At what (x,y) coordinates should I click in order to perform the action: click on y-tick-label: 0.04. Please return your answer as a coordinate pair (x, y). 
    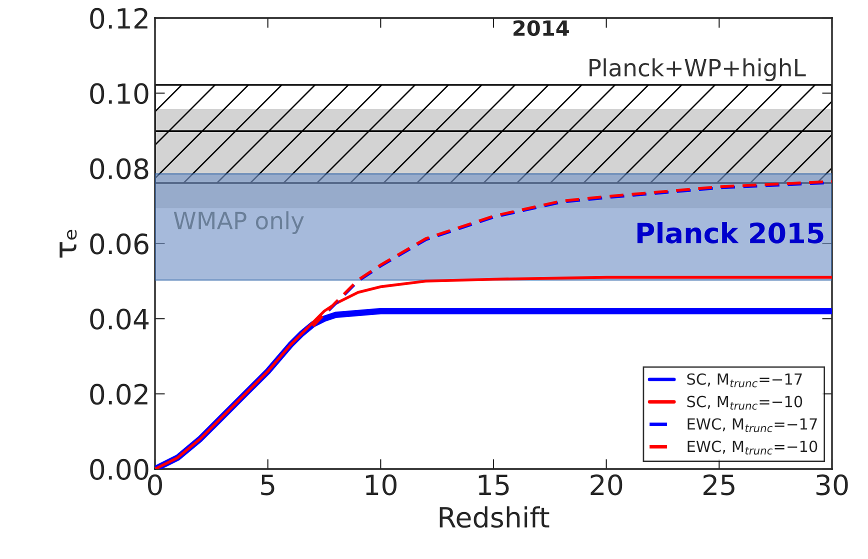
    Looking at the image, I should click on (119, 319).